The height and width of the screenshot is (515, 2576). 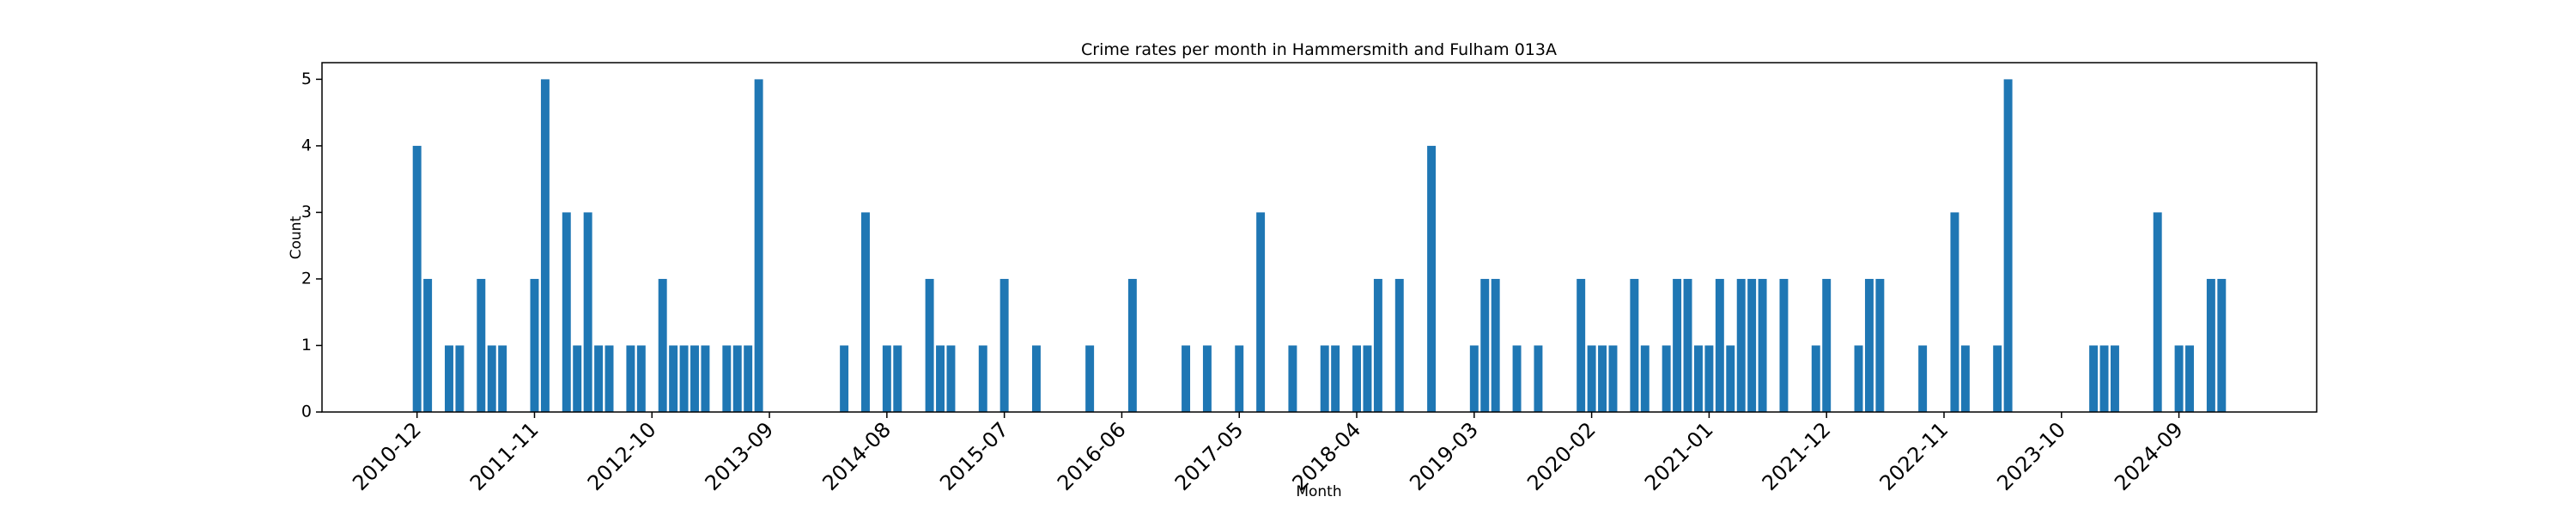 I want to click on x-tick-label: 2021-01, so click(x=1679, y=456).